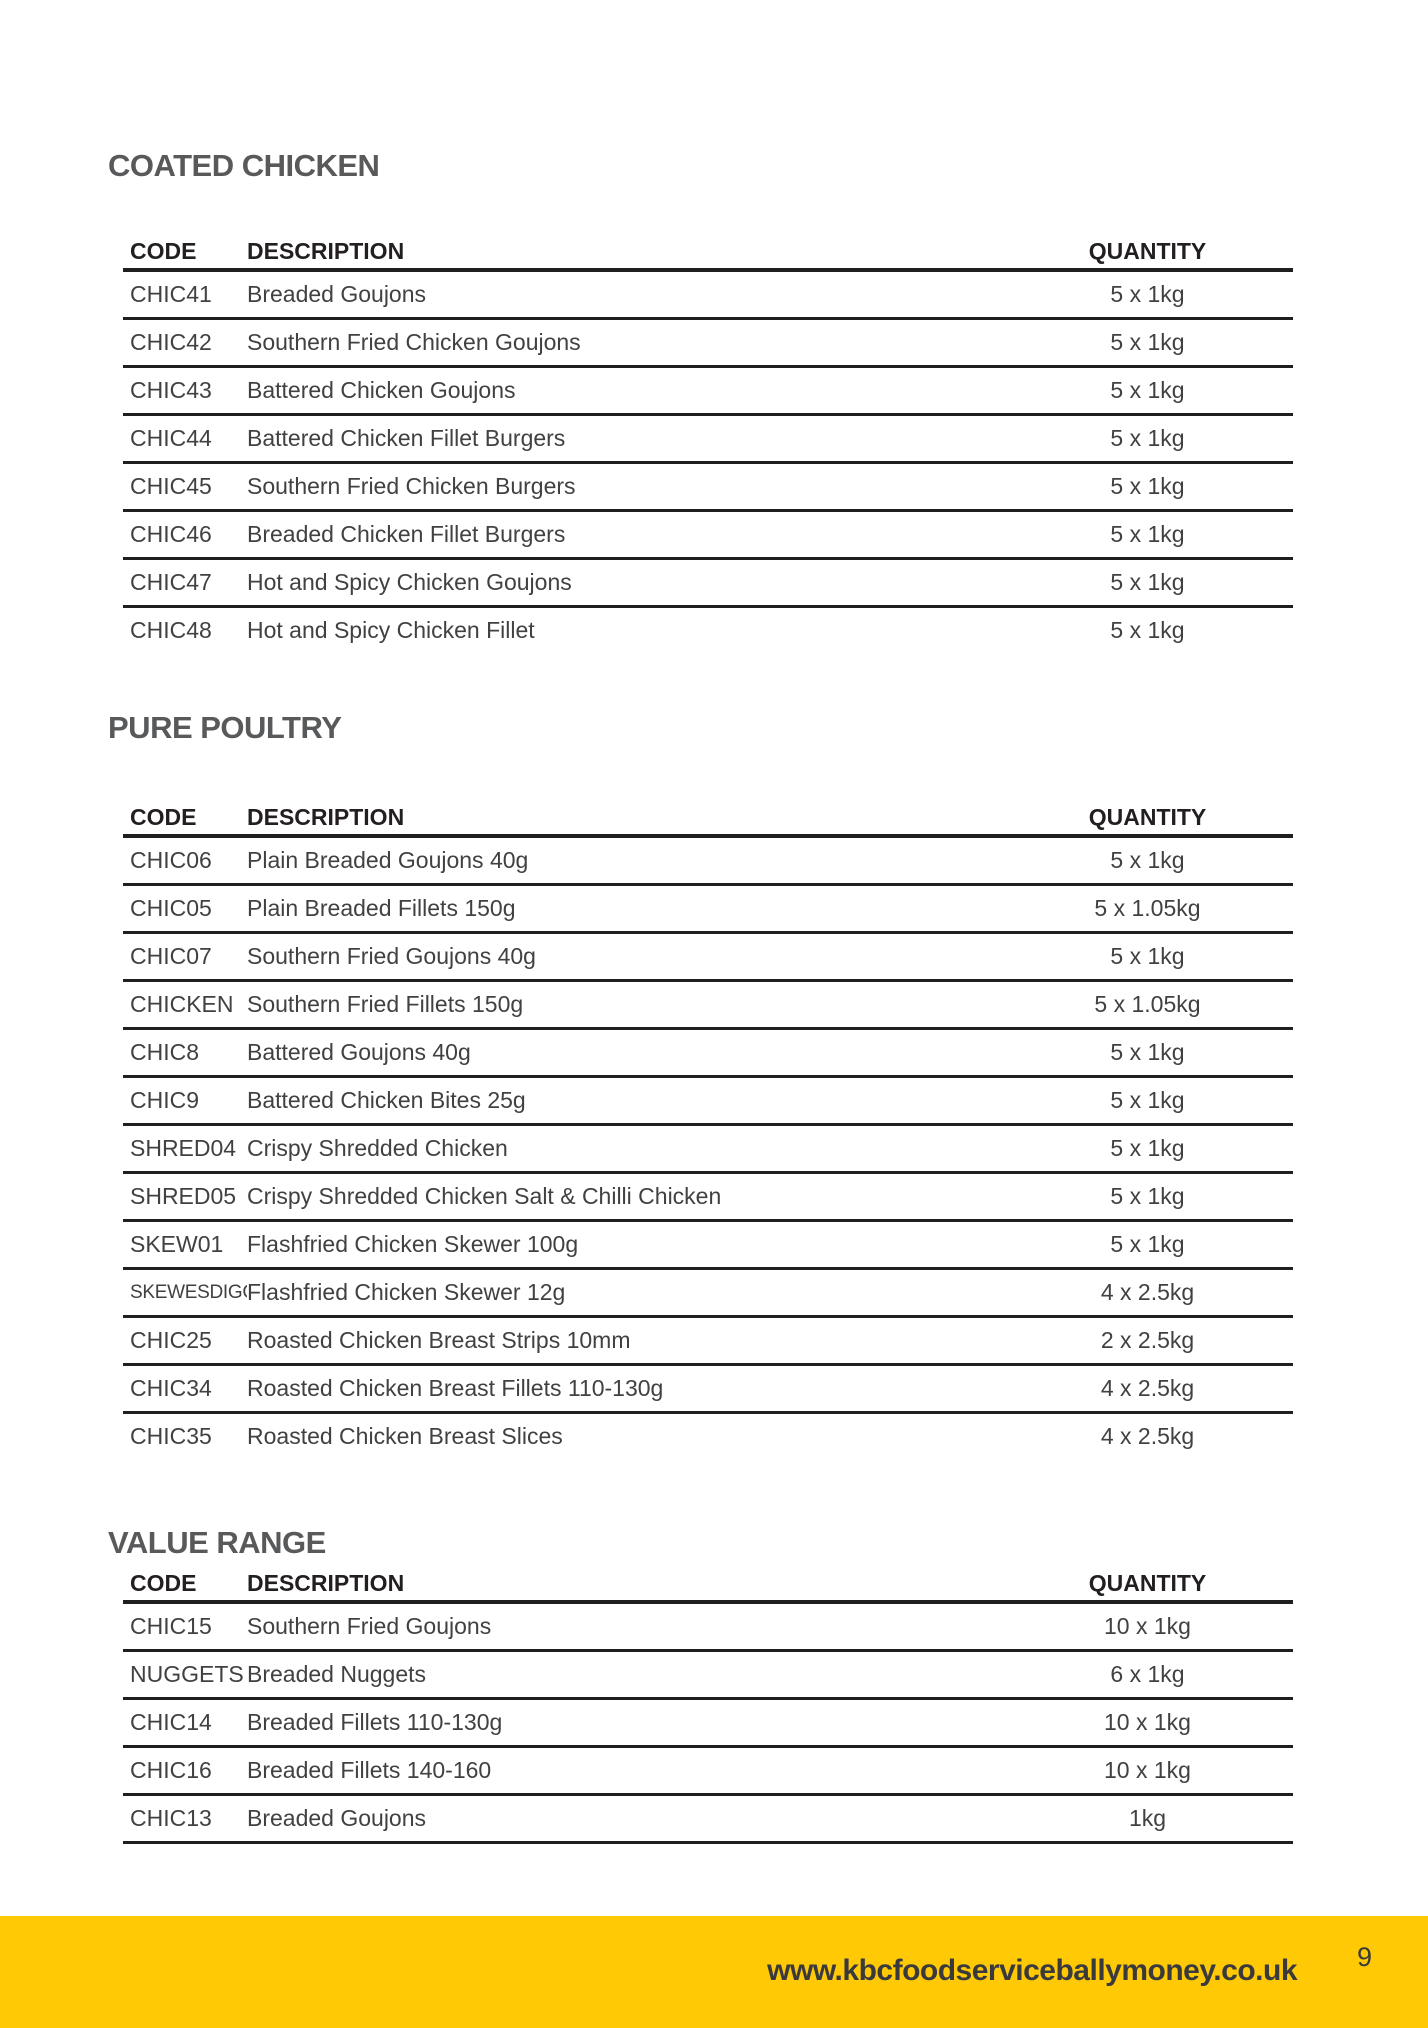 The height and width of the screenshot is (2028, 1428). I want to click on code-cell: CHIC16, so click(185, 1771).